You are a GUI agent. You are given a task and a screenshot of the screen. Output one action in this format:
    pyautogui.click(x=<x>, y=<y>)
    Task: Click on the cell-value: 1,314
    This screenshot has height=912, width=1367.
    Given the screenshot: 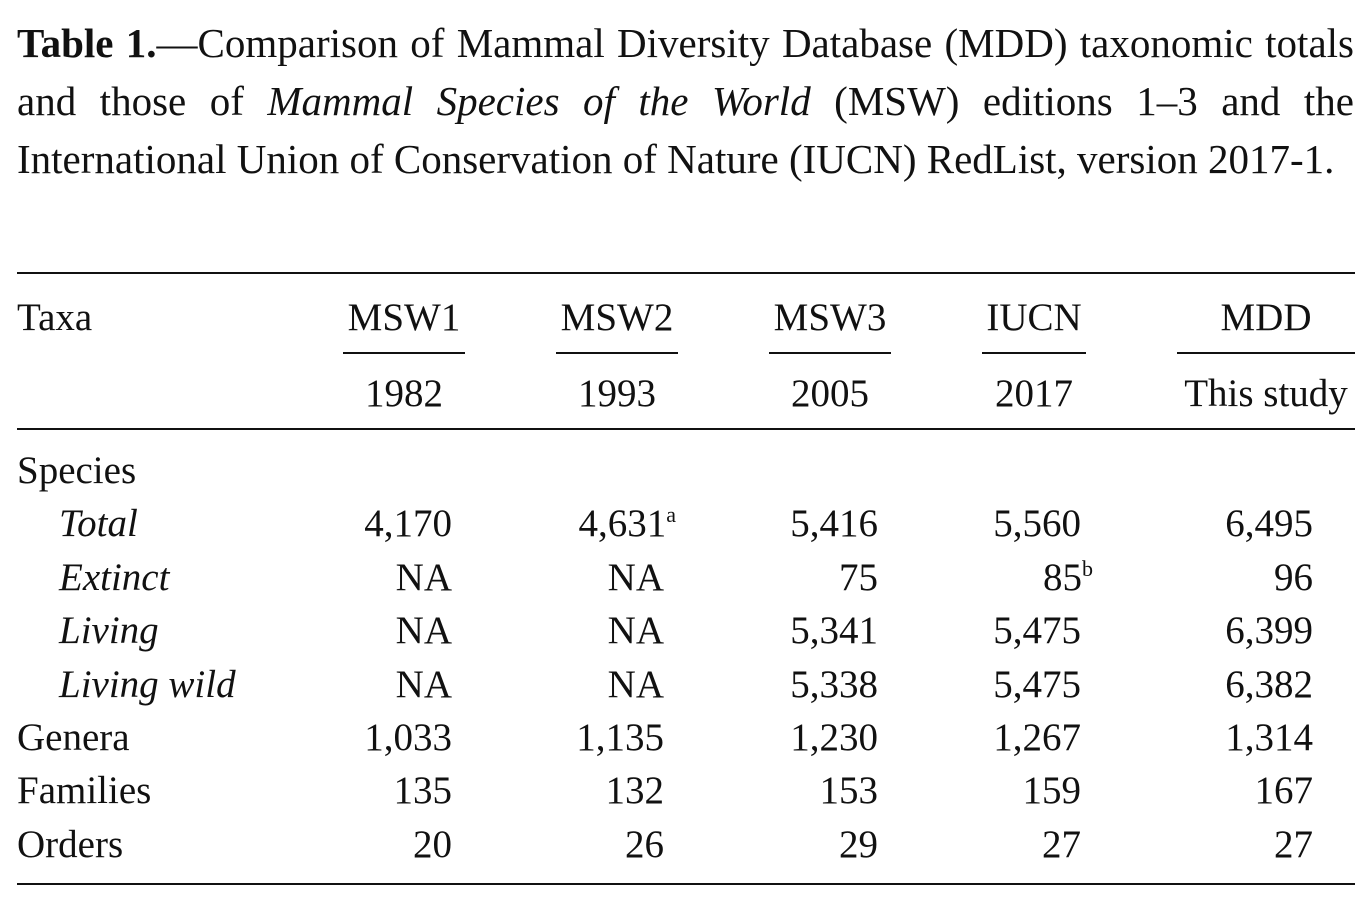 What is the action you would take?
    pyautogui.click(x=1269, y=737)
    